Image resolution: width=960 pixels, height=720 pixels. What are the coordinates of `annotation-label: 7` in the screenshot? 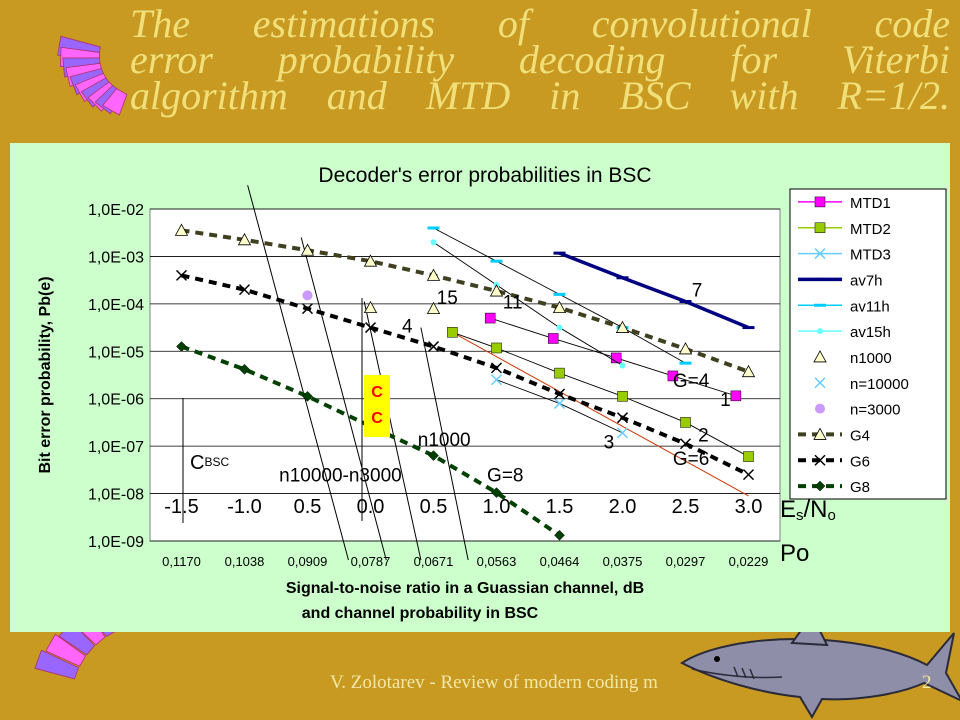 It's located at (697, 291).